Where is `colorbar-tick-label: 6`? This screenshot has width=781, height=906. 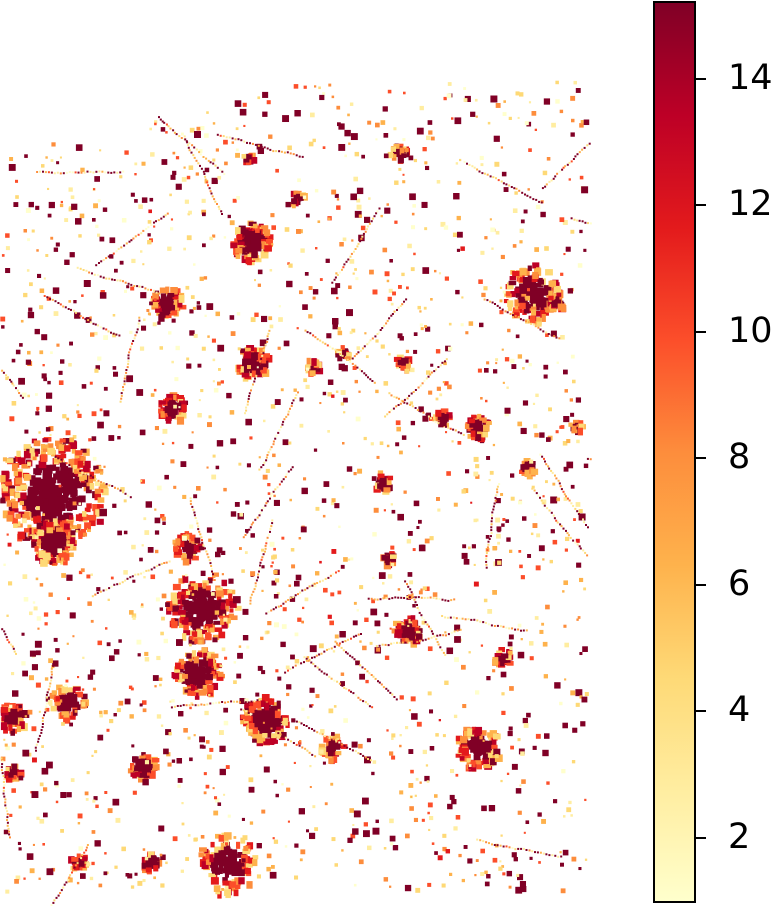 colorbar-tick-label: 6 is located at coordinates (739, 583).